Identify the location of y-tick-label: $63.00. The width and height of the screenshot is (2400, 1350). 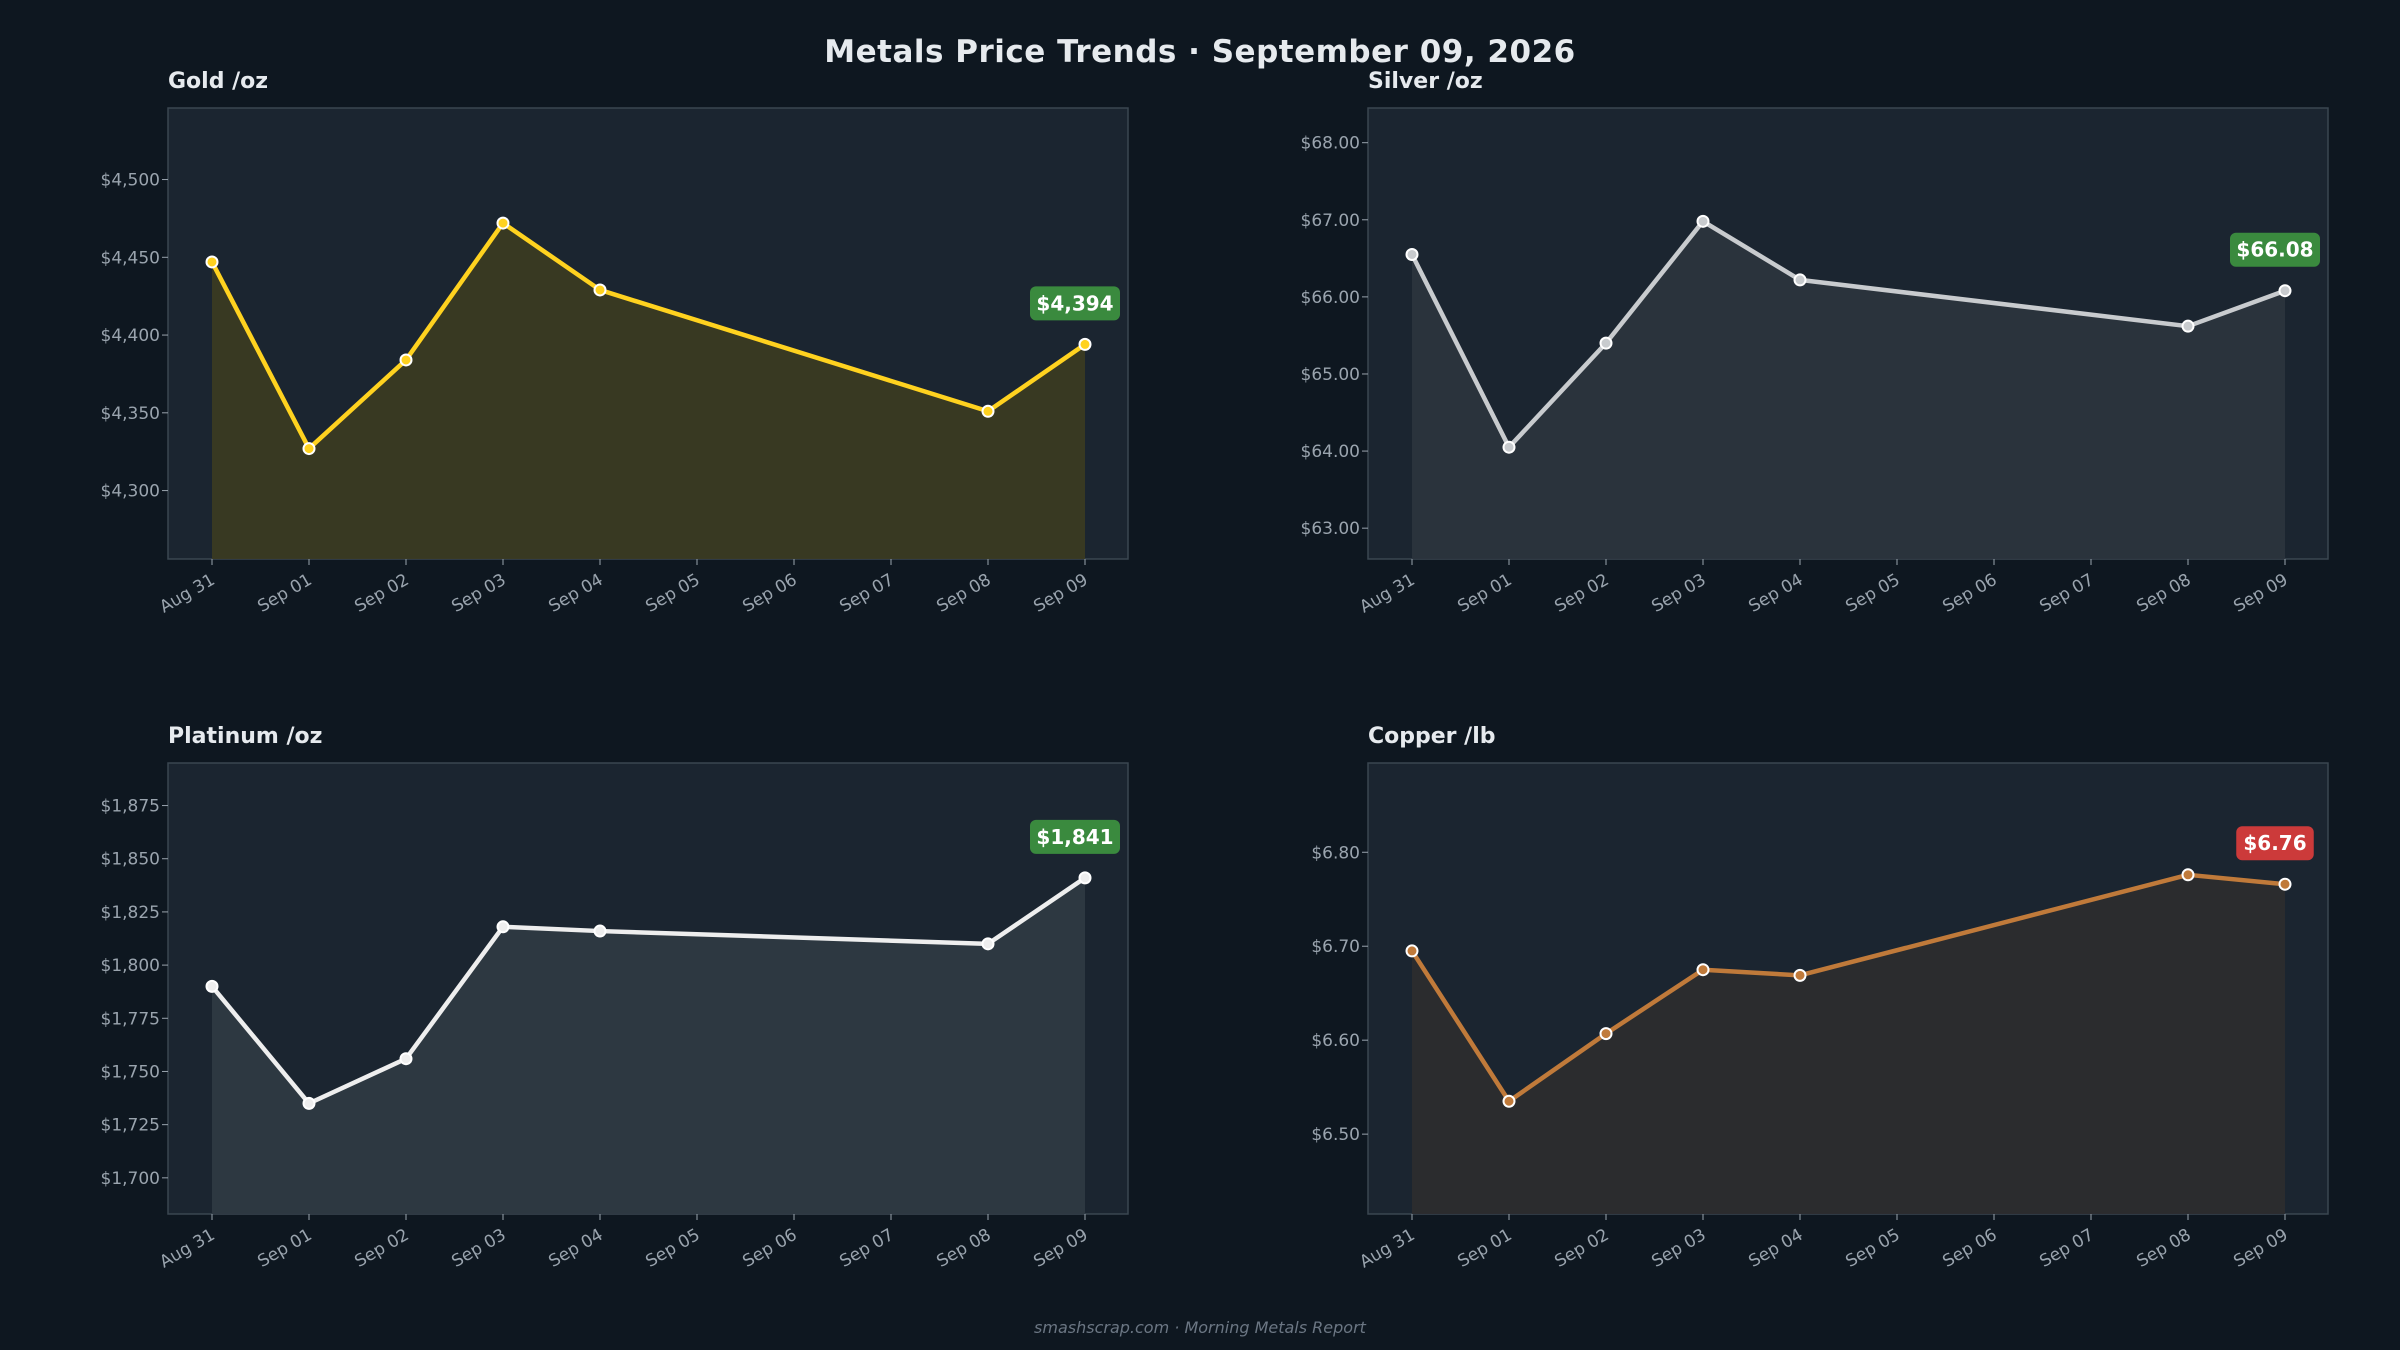
(1330, 529).